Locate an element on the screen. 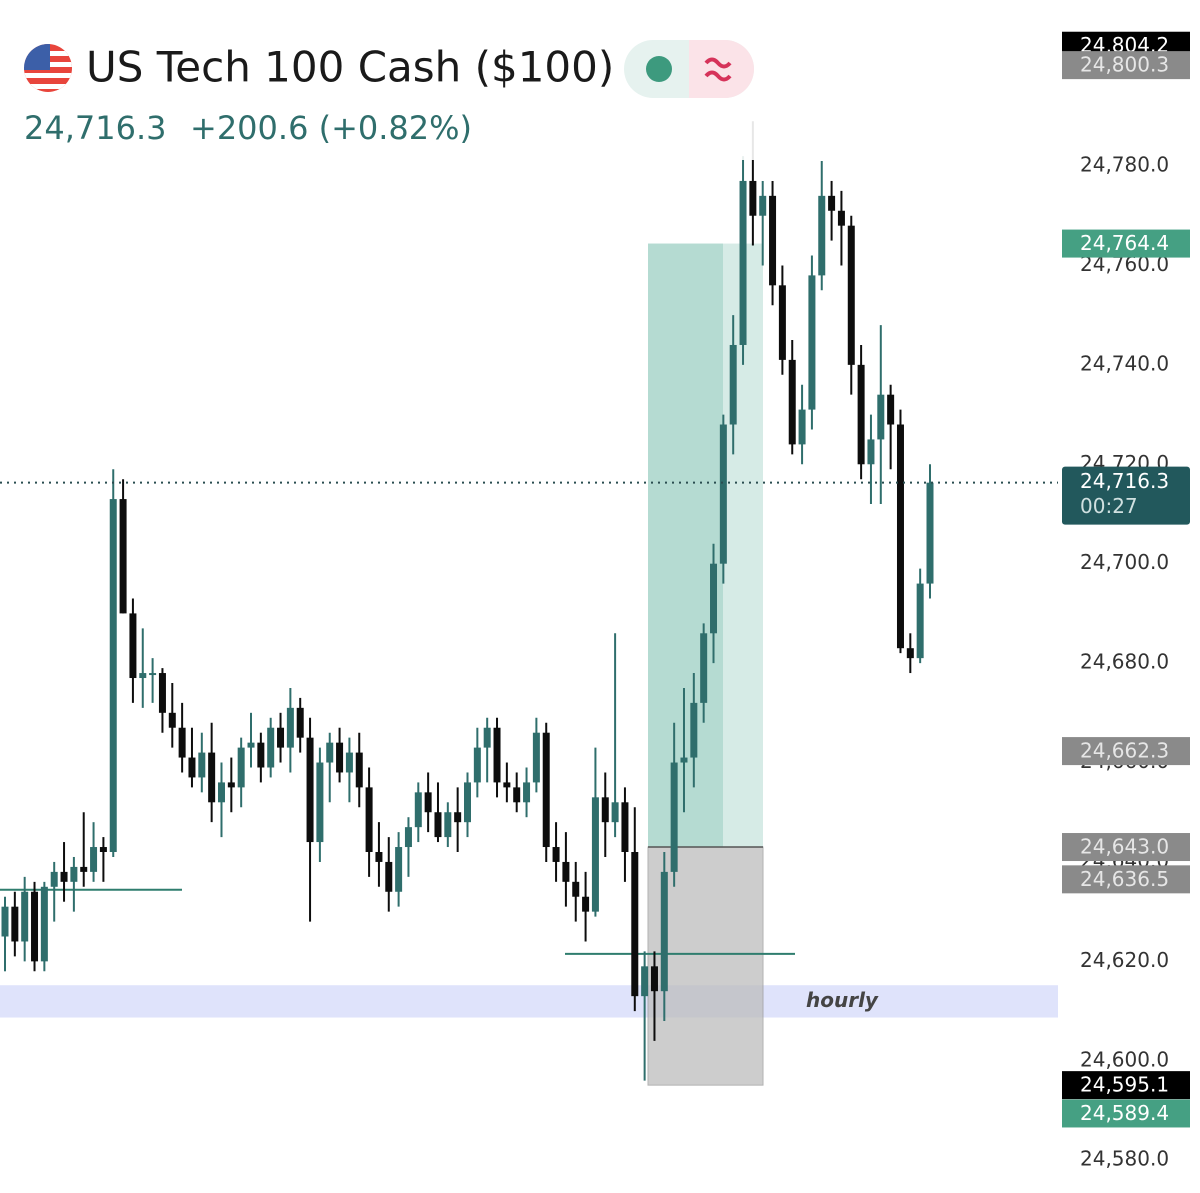  price-tag-label: 24,595.1 is located at coordinates (1124, 1085).